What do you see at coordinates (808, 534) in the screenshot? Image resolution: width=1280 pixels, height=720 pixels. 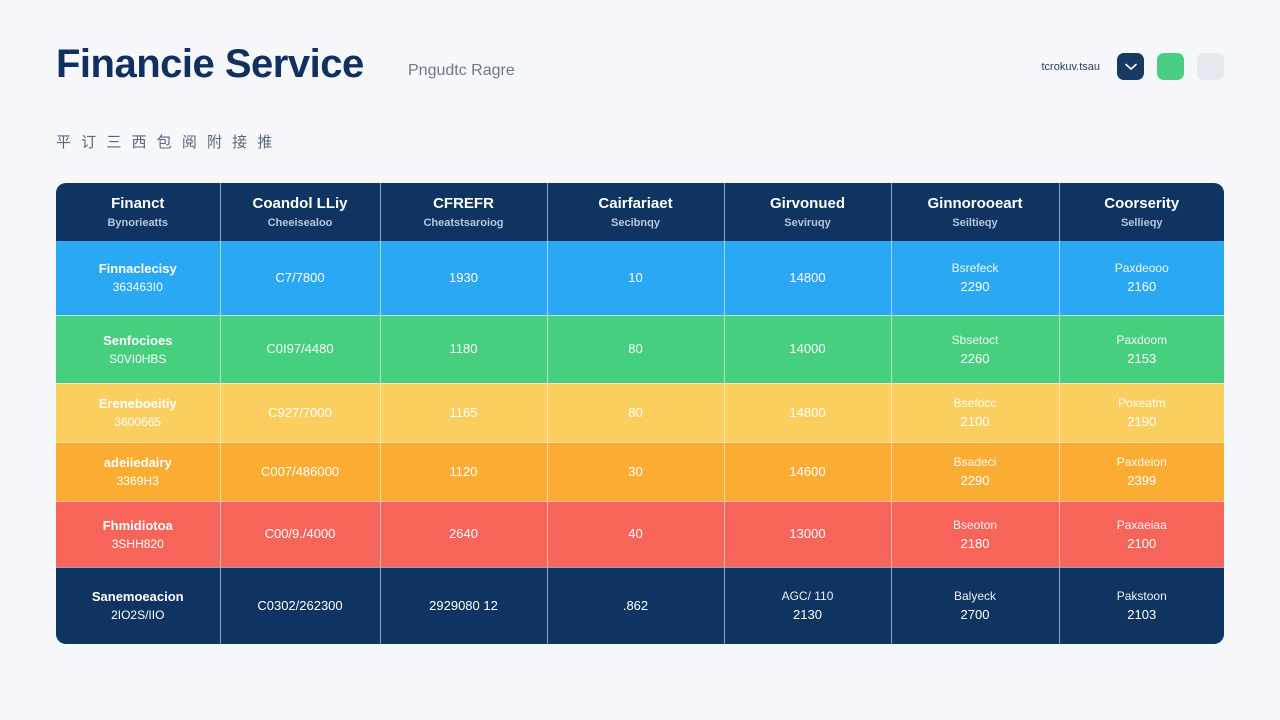 I see `table-cell: 13000` at bounding box center [808, 534].